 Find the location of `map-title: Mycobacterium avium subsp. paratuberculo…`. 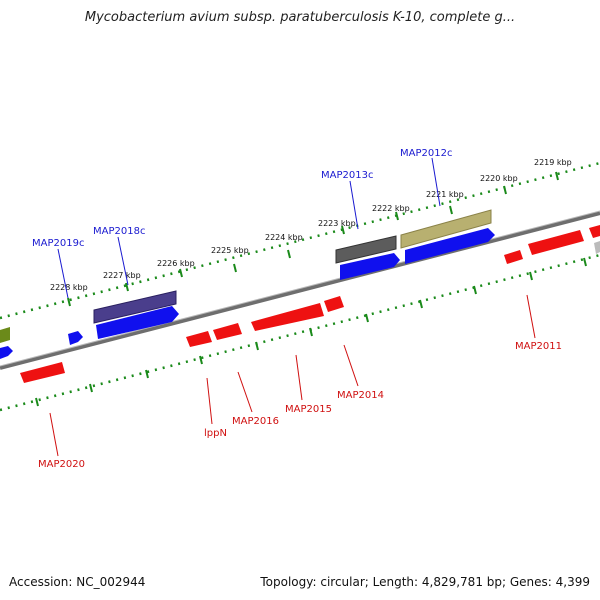

map-title: Mycobacterium avium subsp. paratuberculo… is located at coordinates (300, 17).